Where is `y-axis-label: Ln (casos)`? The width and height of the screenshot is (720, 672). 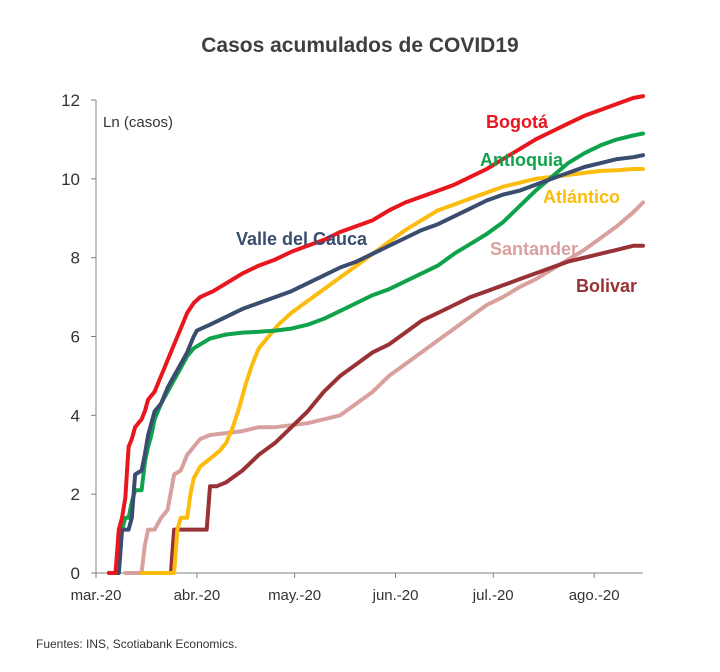
y-axis-label: Ln (casos) is located at coordinates (138, 122).